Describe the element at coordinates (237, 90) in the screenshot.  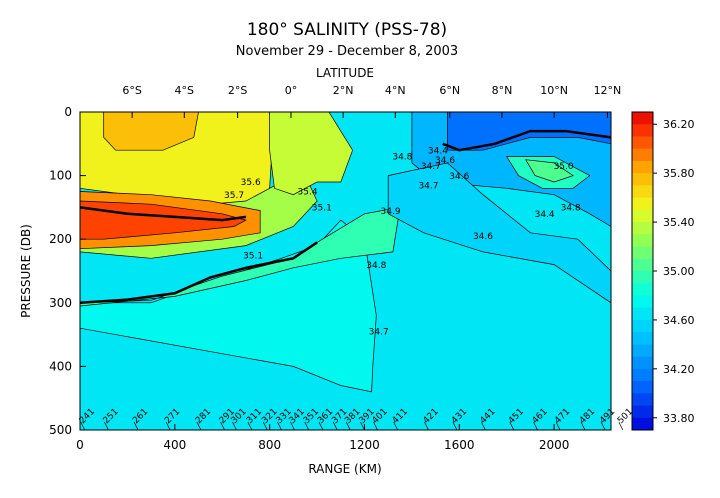
I see `latitude-tick-label: 2°S` at that location.